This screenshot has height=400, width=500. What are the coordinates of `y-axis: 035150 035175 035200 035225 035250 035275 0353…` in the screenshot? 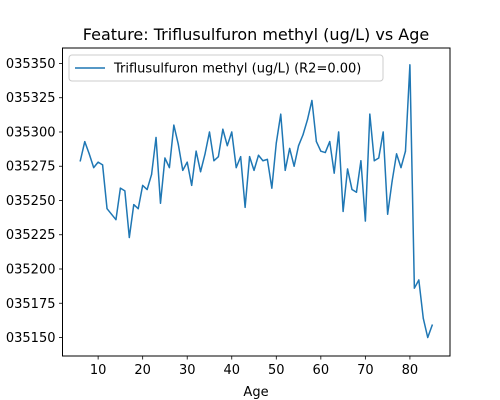 It's located at (34, 201).